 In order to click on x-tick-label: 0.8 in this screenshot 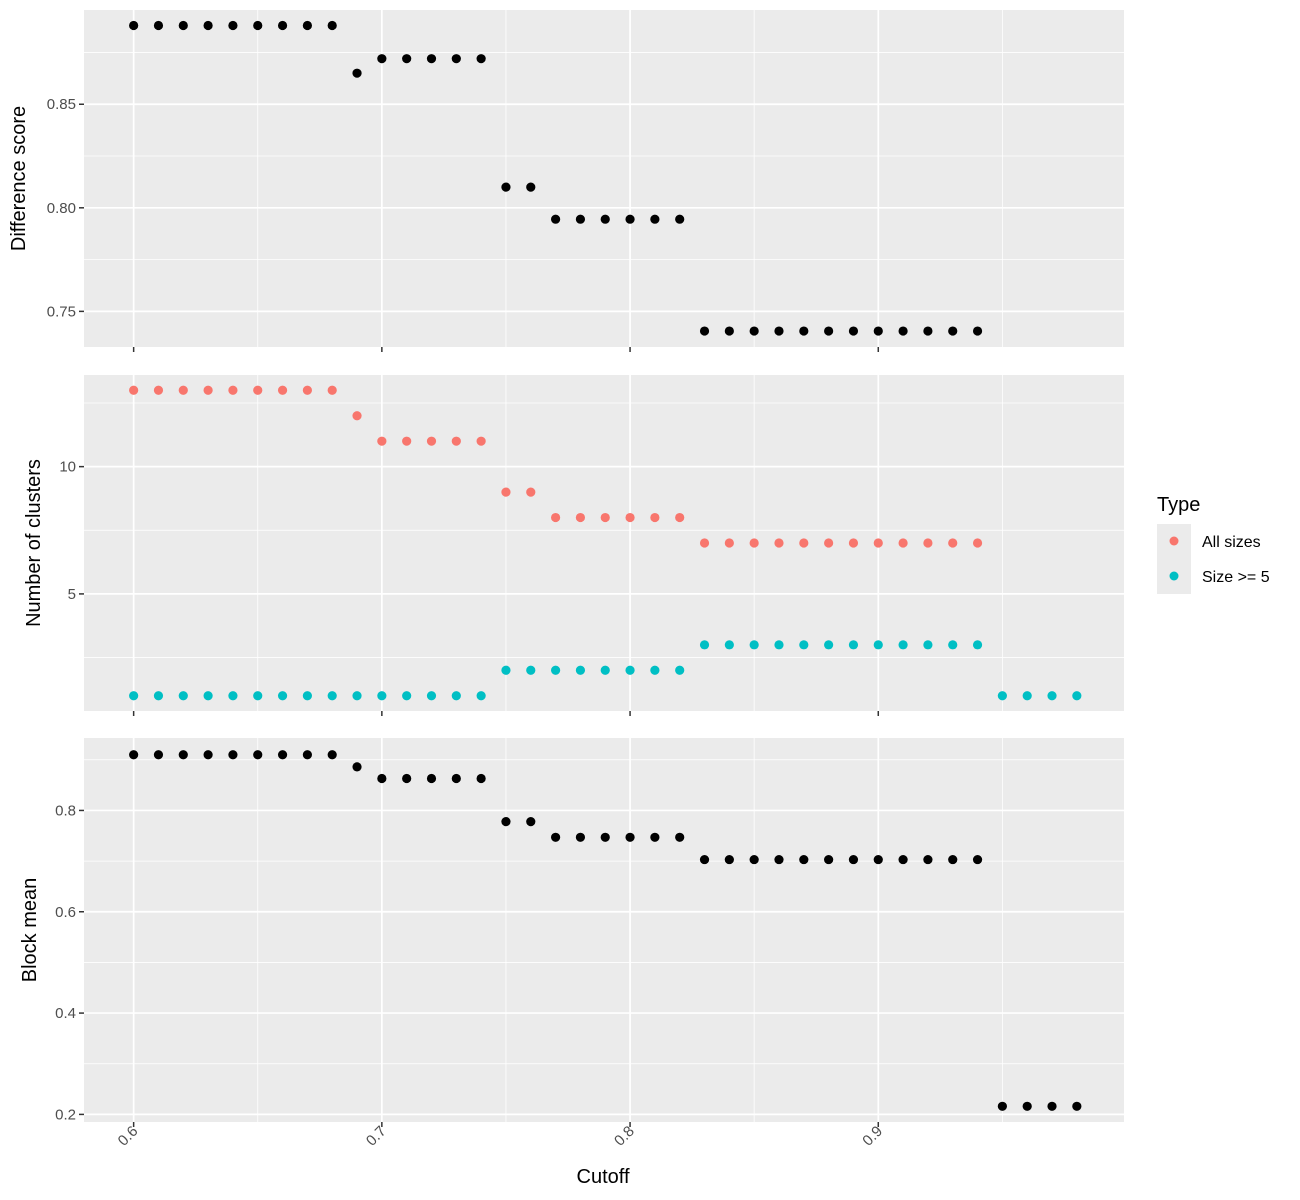, I will do `click(624, 1136)`.